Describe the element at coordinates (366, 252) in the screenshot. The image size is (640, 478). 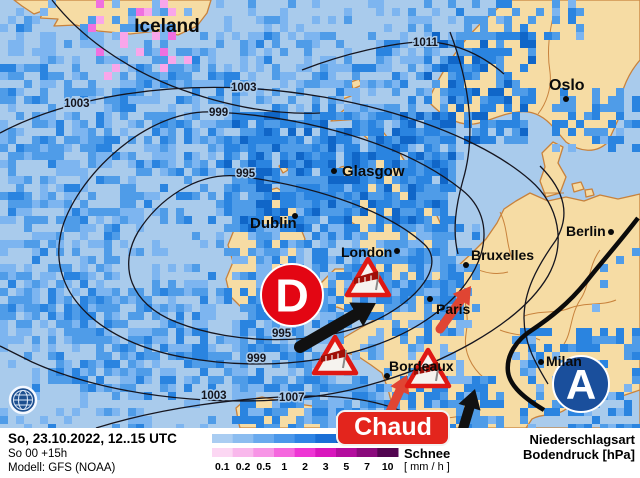
I see `svg-text: London` at that location.